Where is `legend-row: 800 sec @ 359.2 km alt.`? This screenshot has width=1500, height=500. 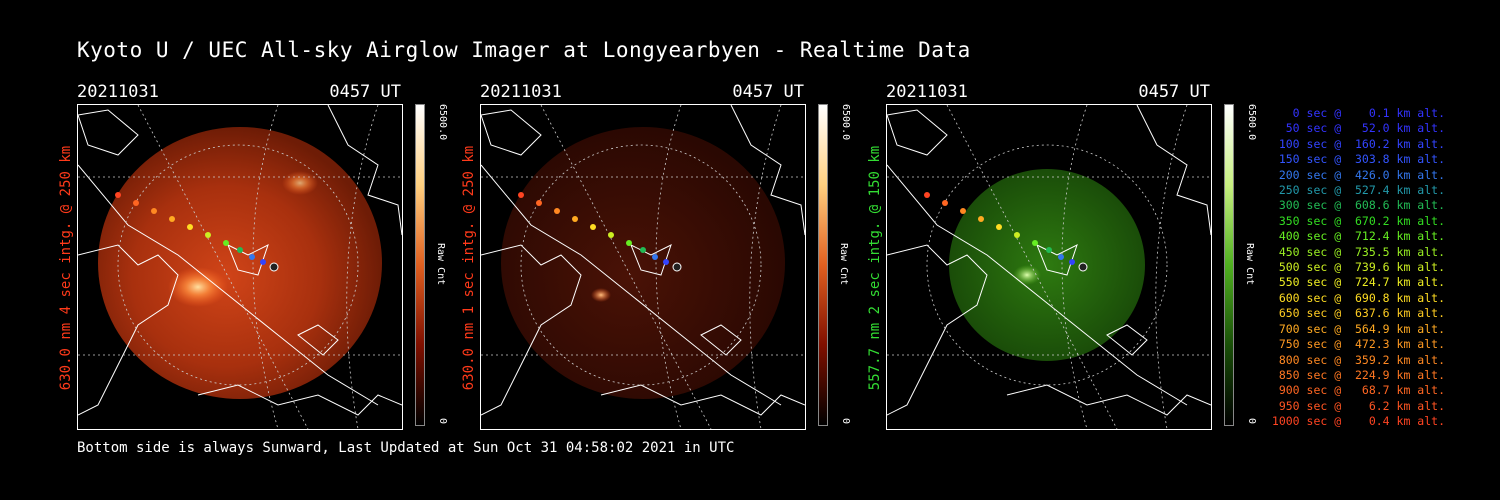
legend-row: 800 sec @ 359.2 km alt. is located at coordinates (1358, 359).